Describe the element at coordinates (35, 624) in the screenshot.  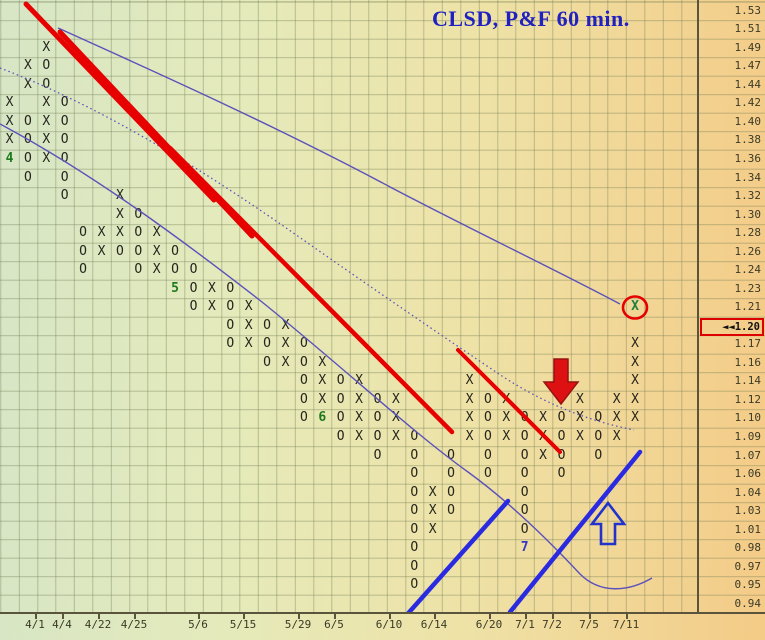
I see `date-label: 4/1` at that location.